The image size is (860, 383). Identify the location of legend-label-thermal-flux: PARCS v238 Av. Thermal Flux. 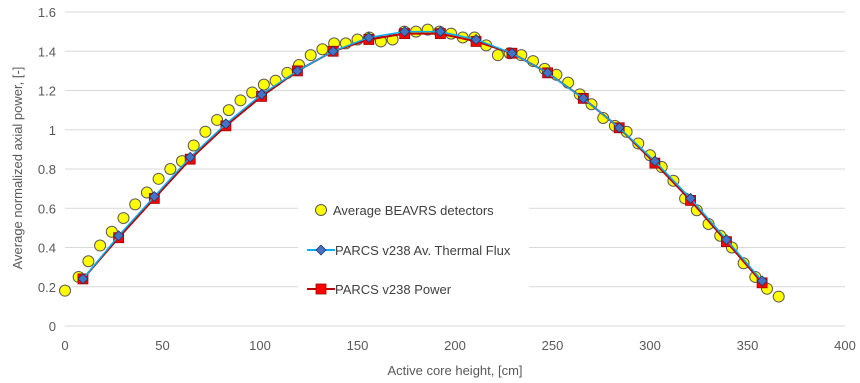
(423, 250).